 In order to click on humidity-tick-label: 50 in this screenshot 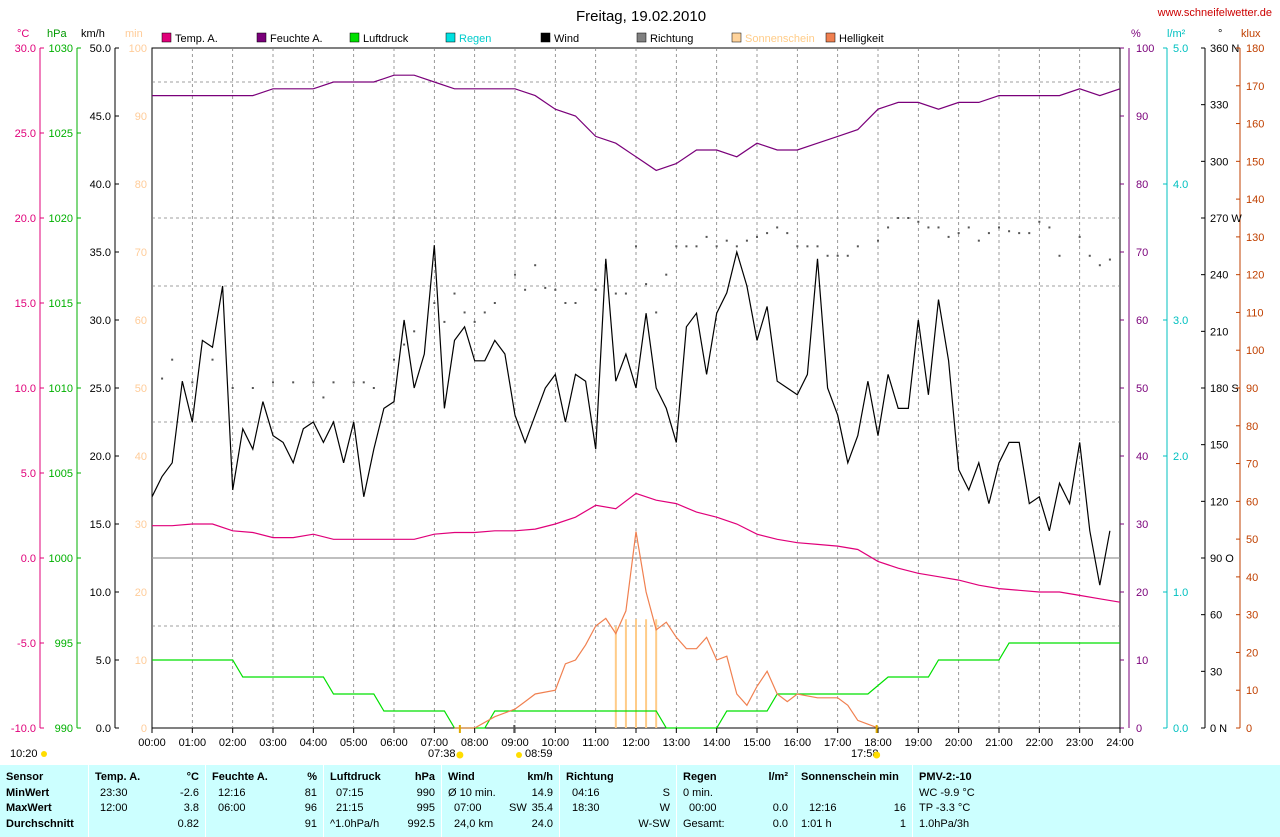, I will do `click(1142, 389)`.